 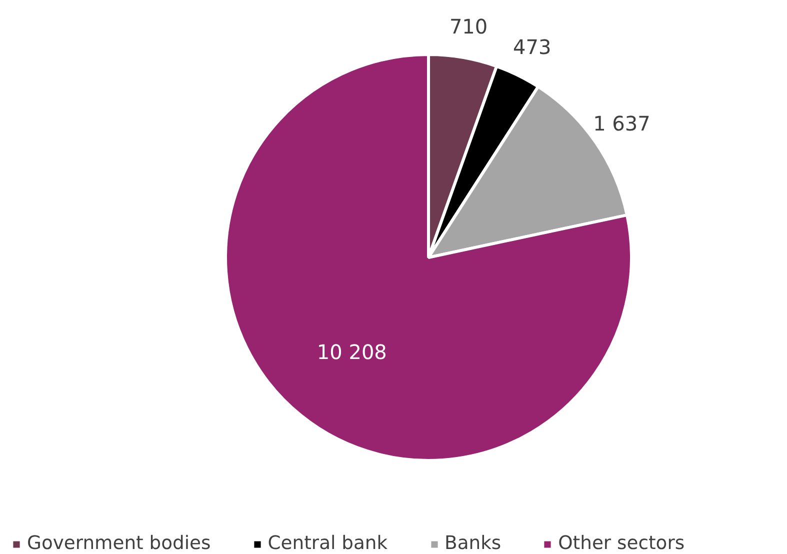 What do you see at coordinates (473, 543) in the screenshot?
I see `legend-label: Banks` at bounding box center [473, 543].